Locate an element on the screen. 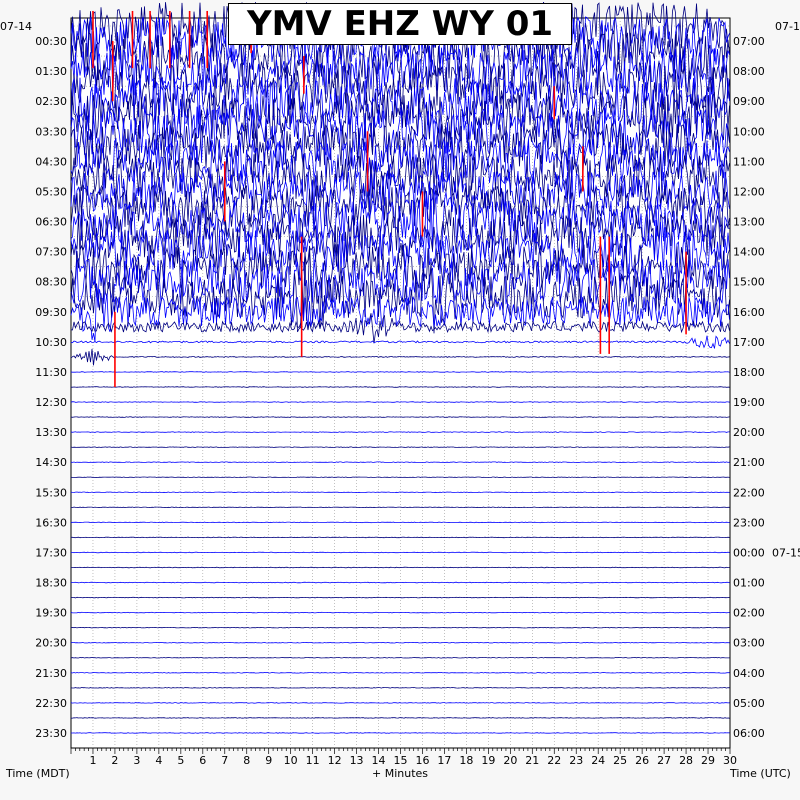 This screenshot has width=800, height=800. x-tick-label: 4 is located at coordinates (158, 760).